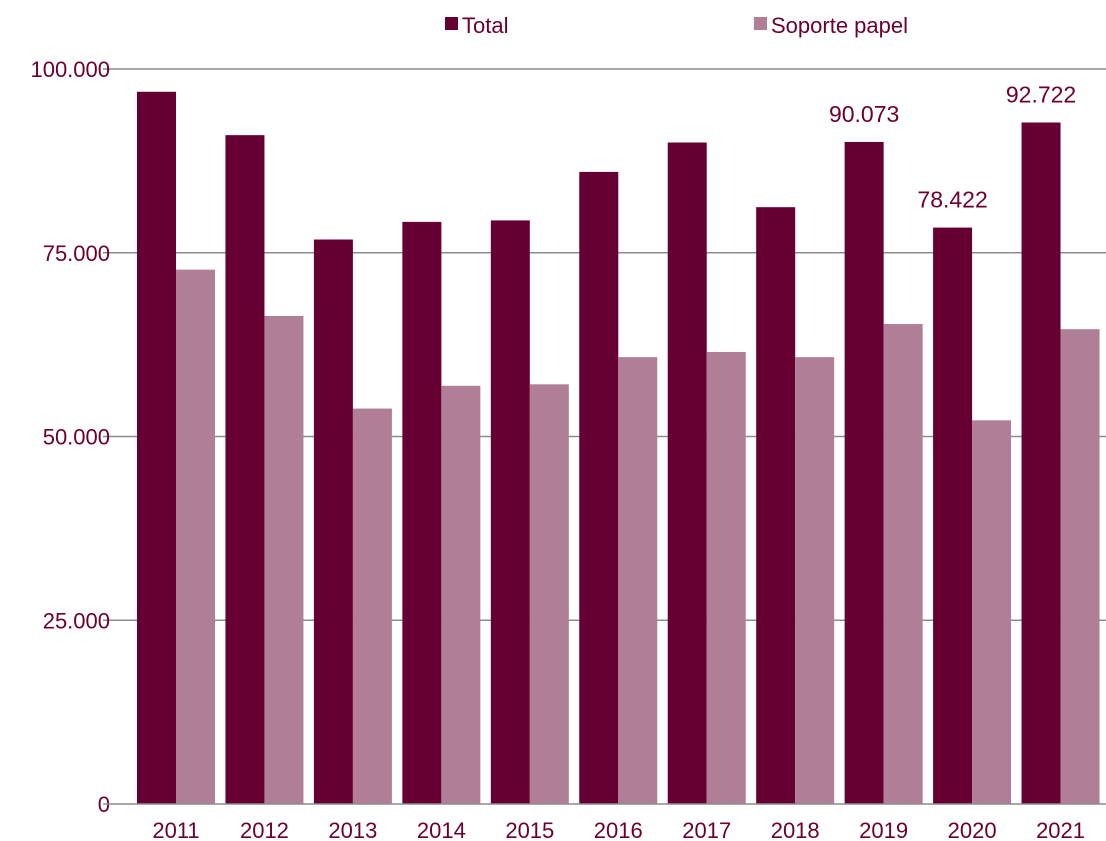 This screenshot has height=841, width=1106. I want to click on bar-soporte-papel-2018, so click(815, 580).